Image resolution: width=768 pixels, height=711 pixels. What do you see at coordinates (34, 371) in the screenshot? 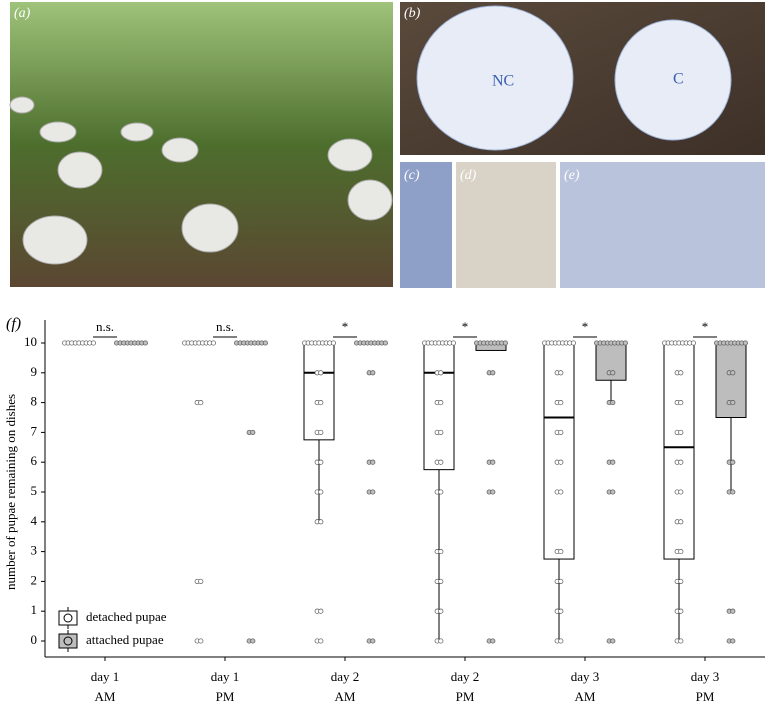
I see `y-tick-label: 9` at bounding box center [34, 371].